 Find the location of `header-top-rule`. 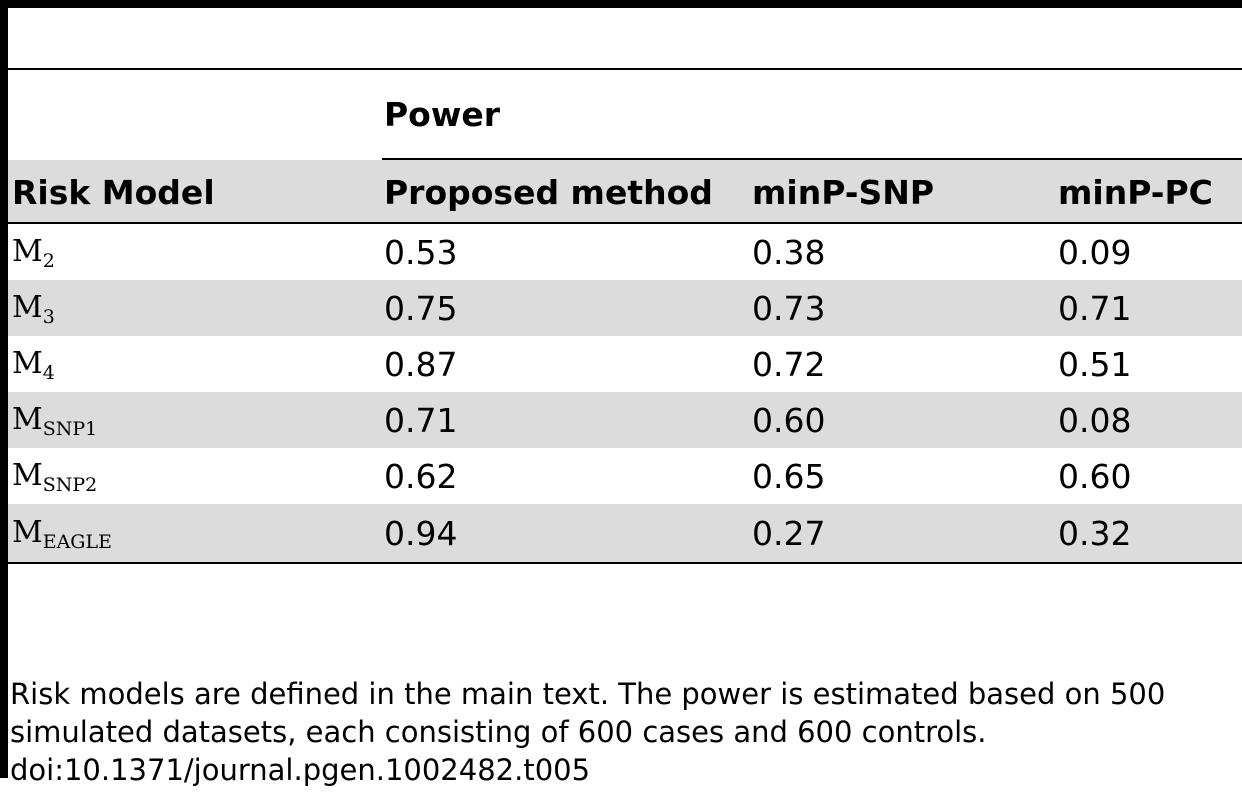

header-top-rule is located at coordinates (625, 69).